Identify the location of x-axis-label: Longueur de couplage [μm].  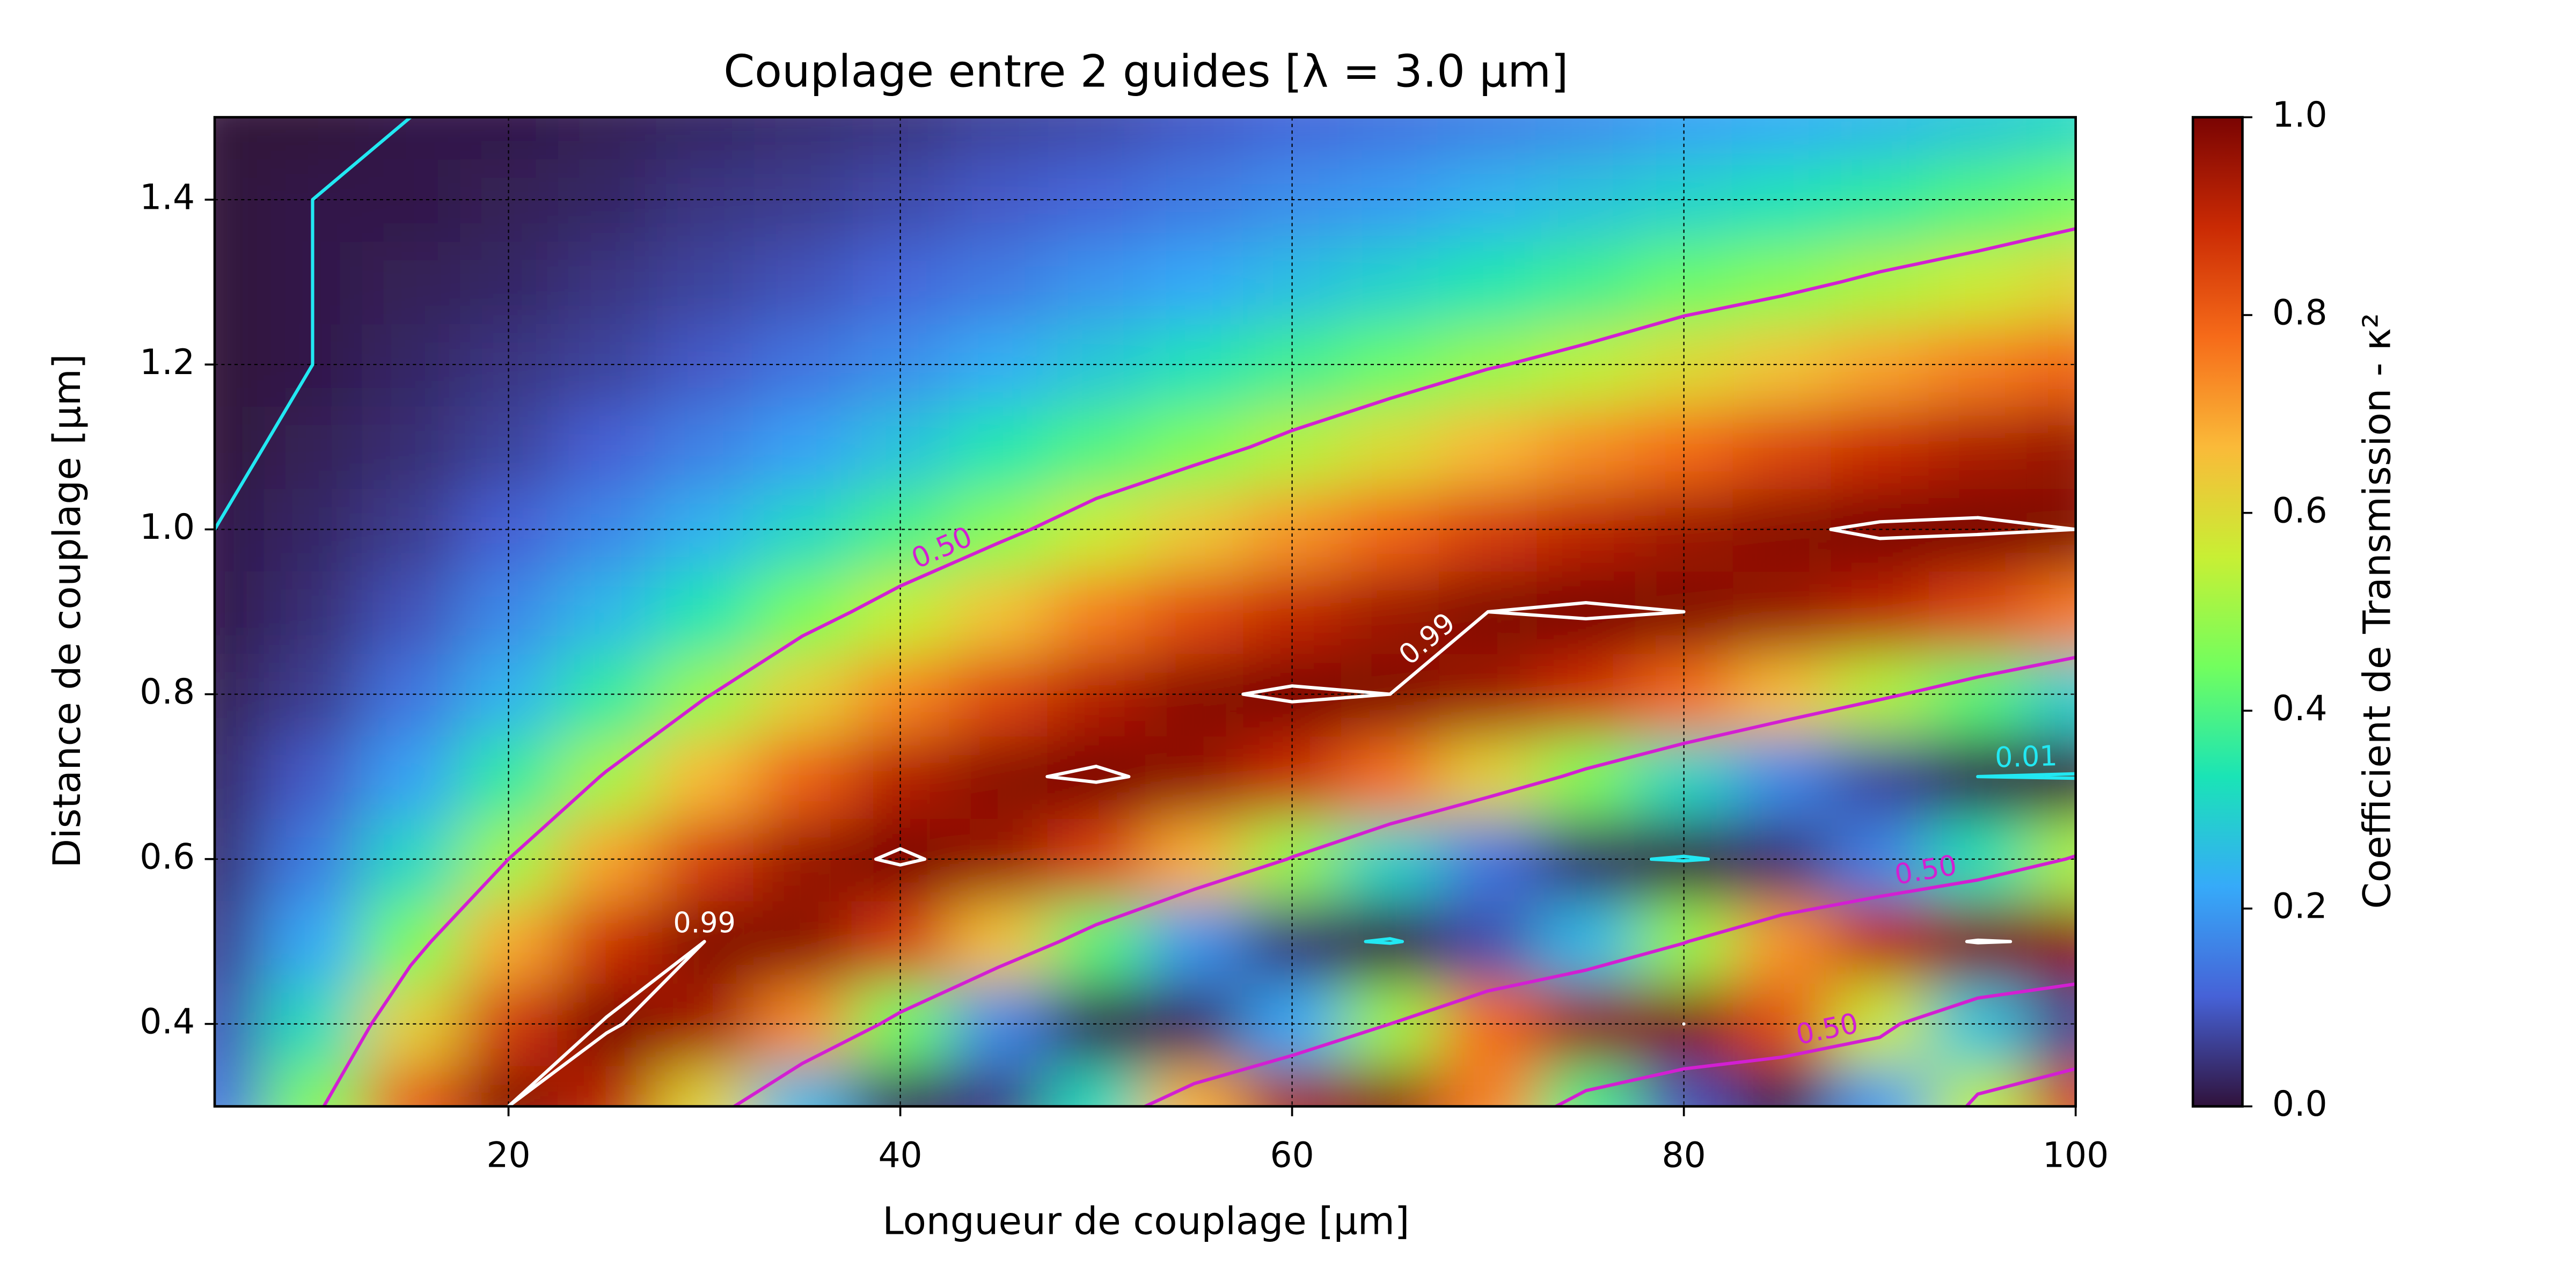
(1145, 1221).